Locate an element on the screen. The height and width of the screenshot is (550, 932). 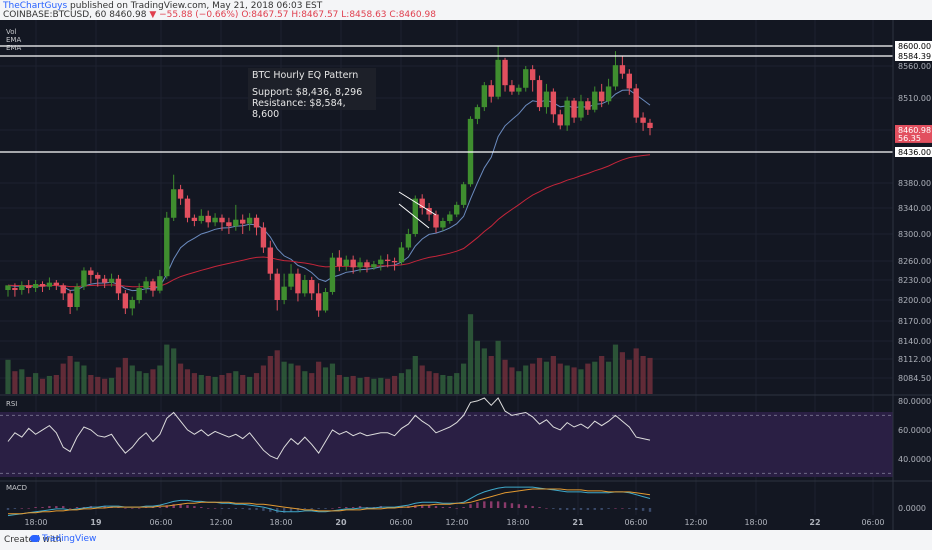
signal-line is located at coordinates (329, 501).